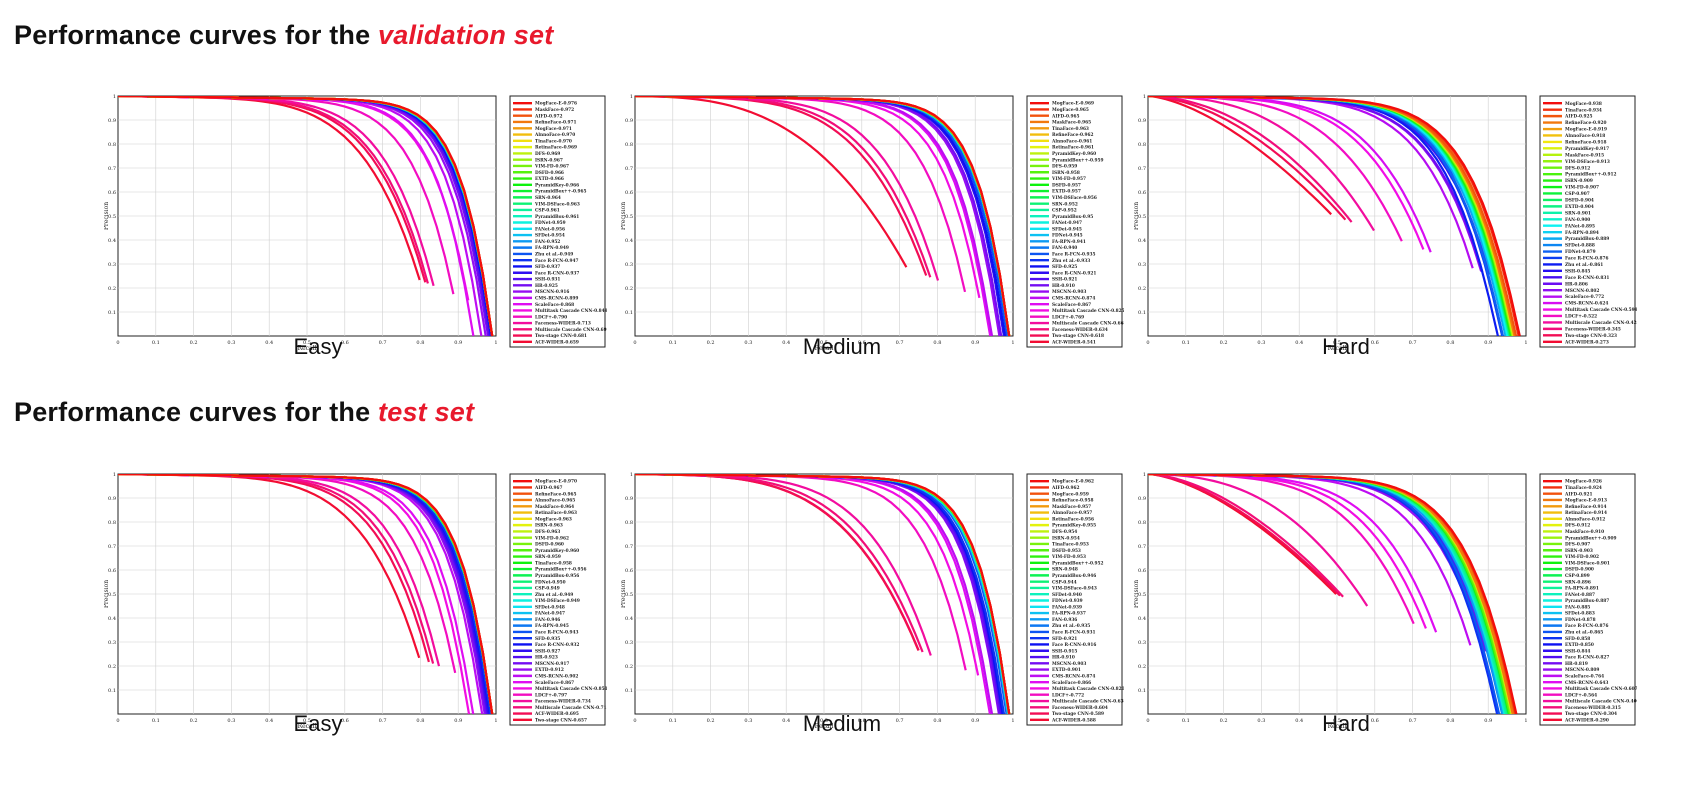  Describe the element at coordinates (1078, 336) in the screenshot. I see `legend-label: Two-stage CNN-0.618` at that location.